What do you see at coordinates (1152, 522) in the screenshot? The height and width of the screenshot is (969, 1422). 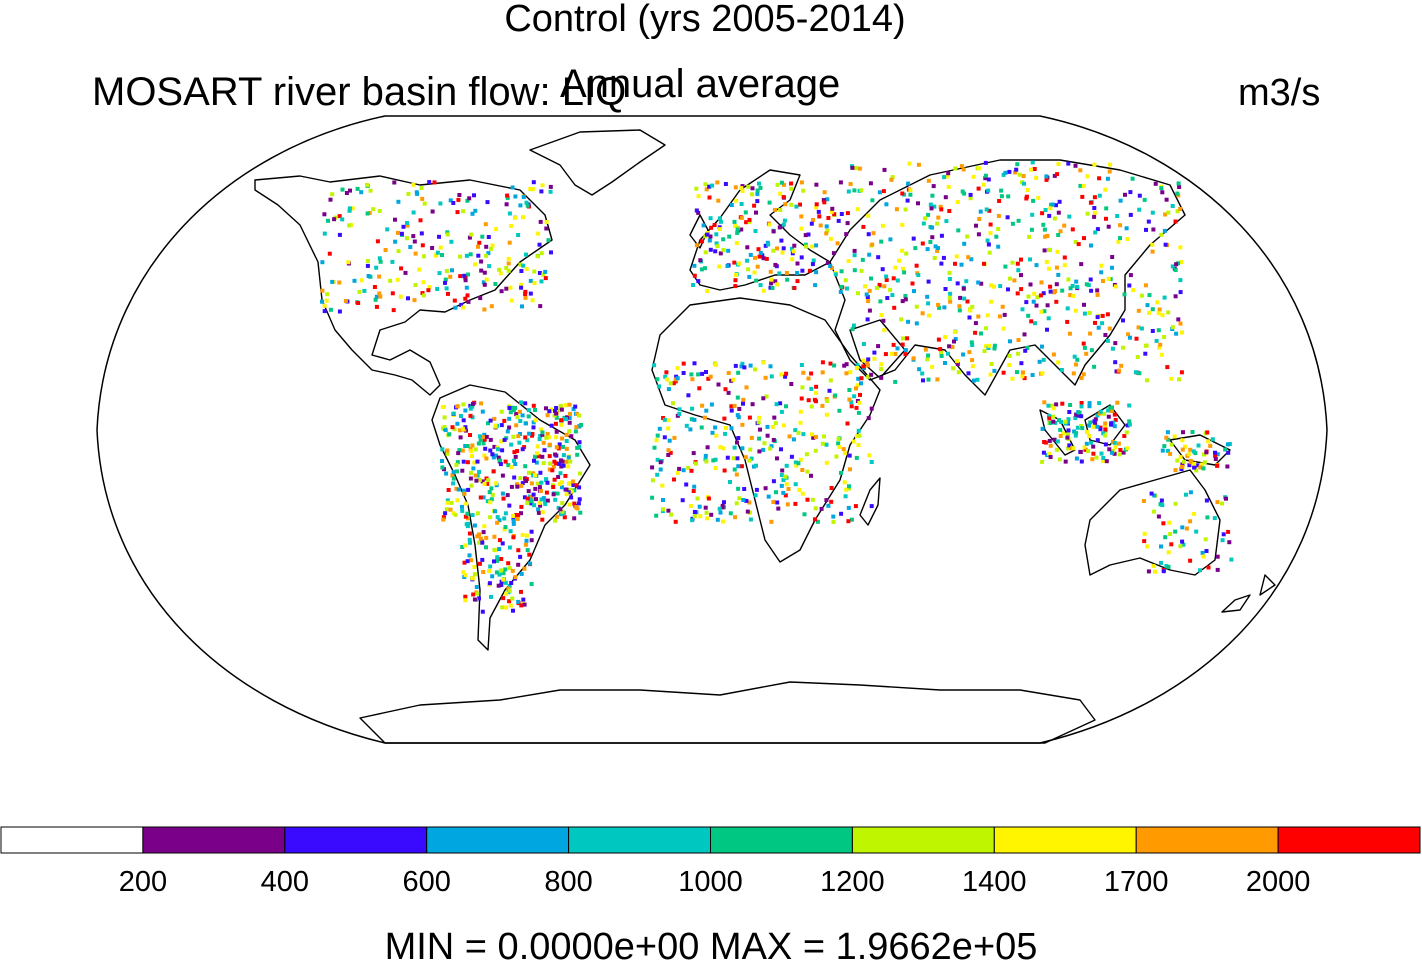 I see `coastline-australia` at bounding box center [1152, 522].